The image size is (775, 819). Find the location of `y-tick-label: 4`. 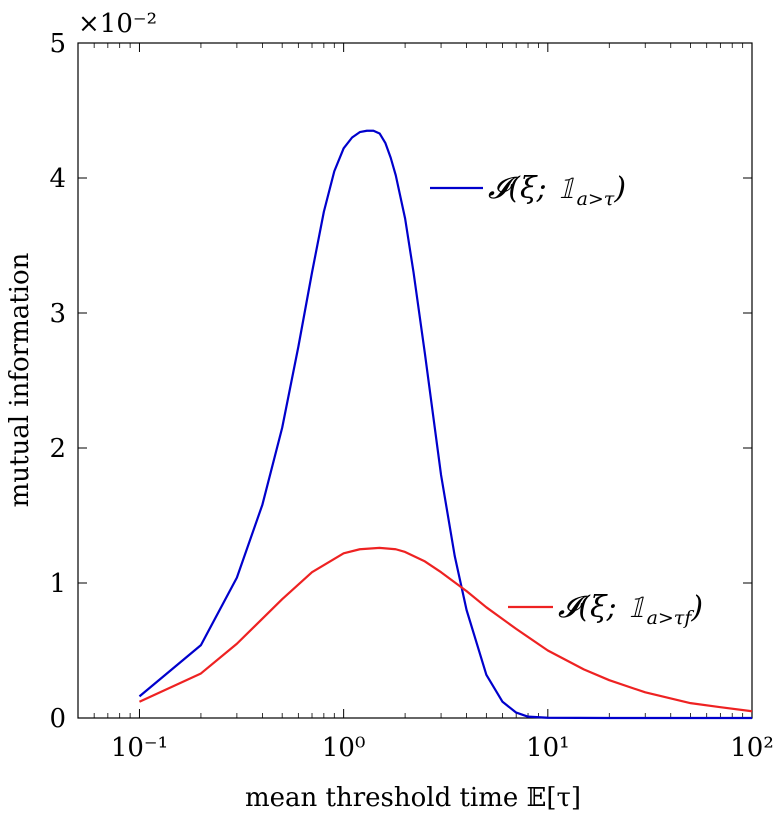

y-tick-label: 4 is located at coordinates (57, 179).